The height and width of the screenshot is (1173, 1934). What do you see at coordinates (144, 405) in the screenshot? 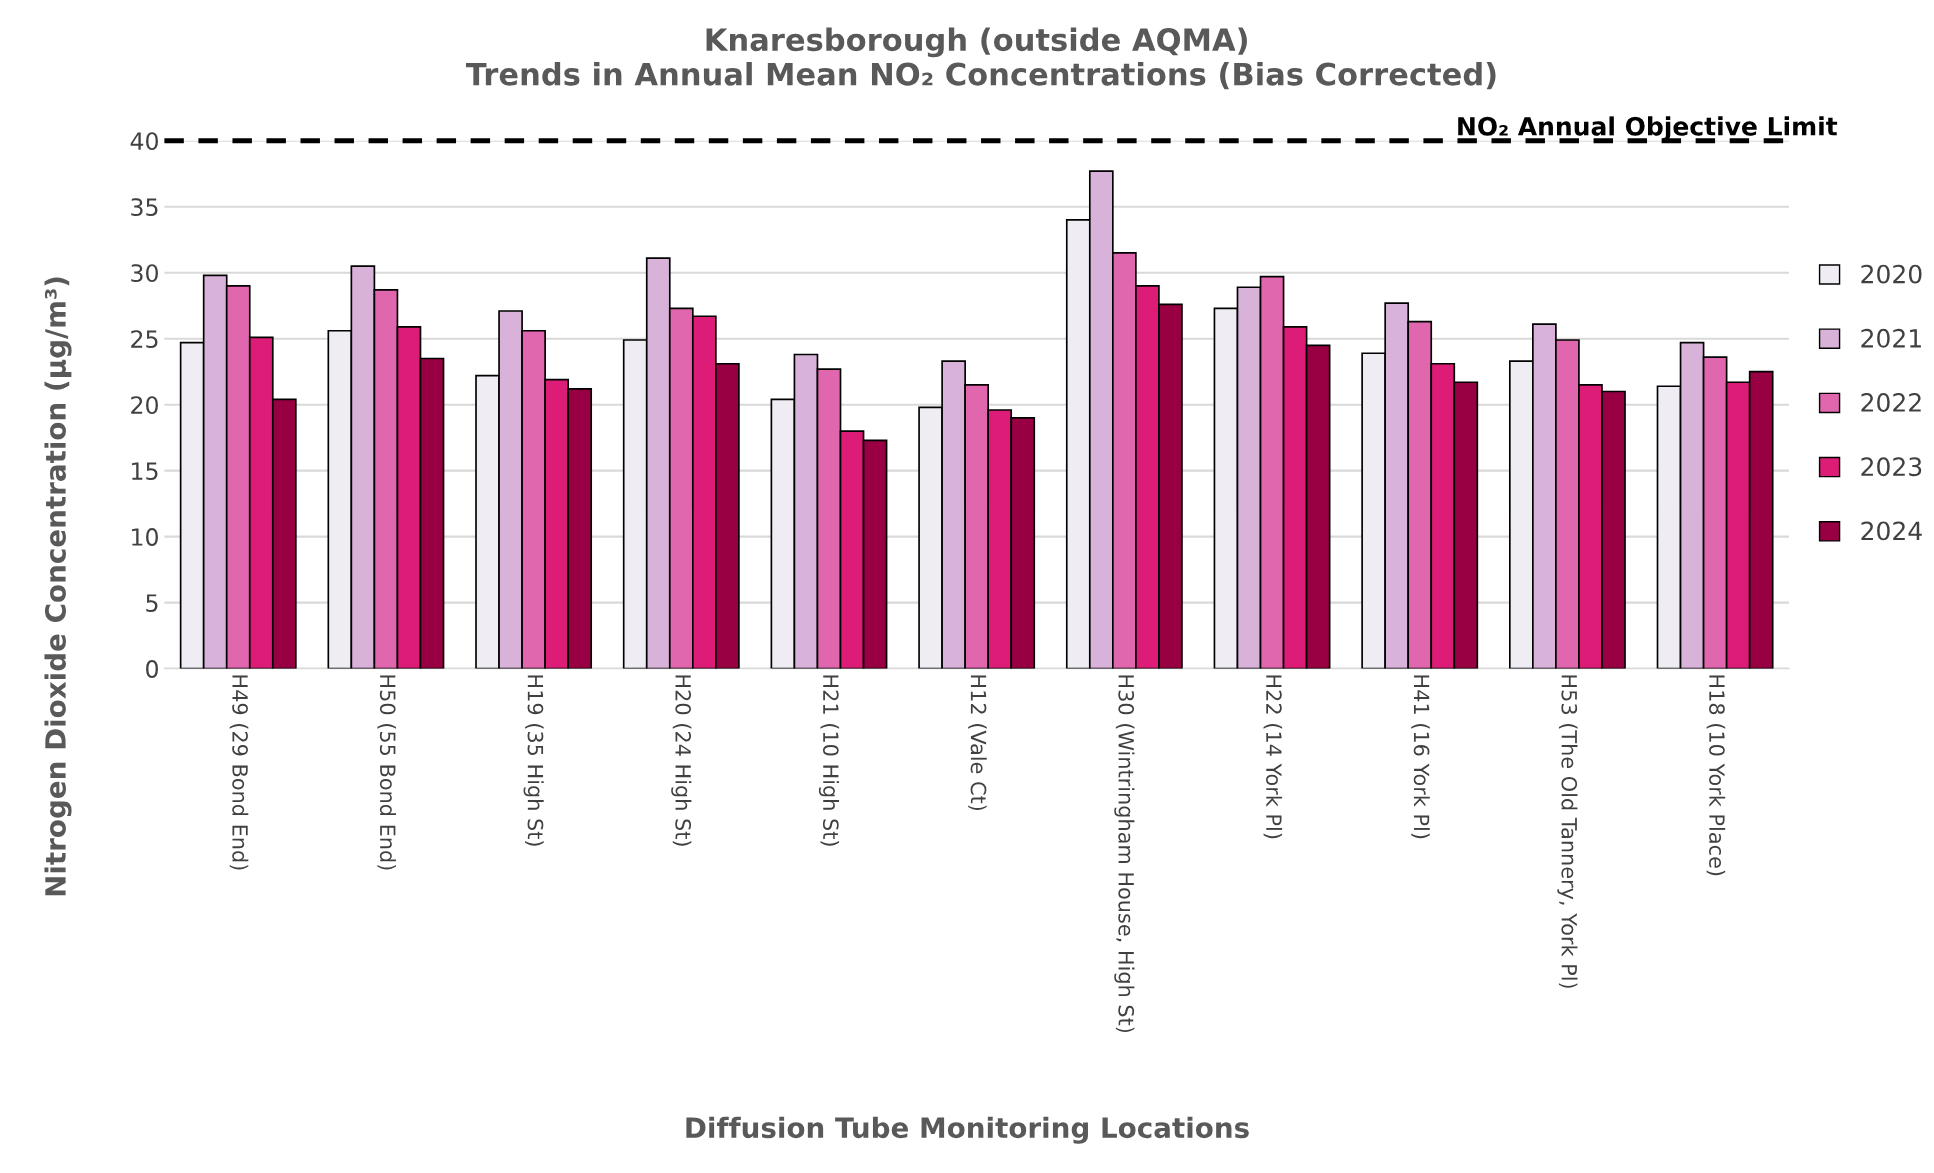
I see `y-tick-label: 20` at bounding box center [144, 405].